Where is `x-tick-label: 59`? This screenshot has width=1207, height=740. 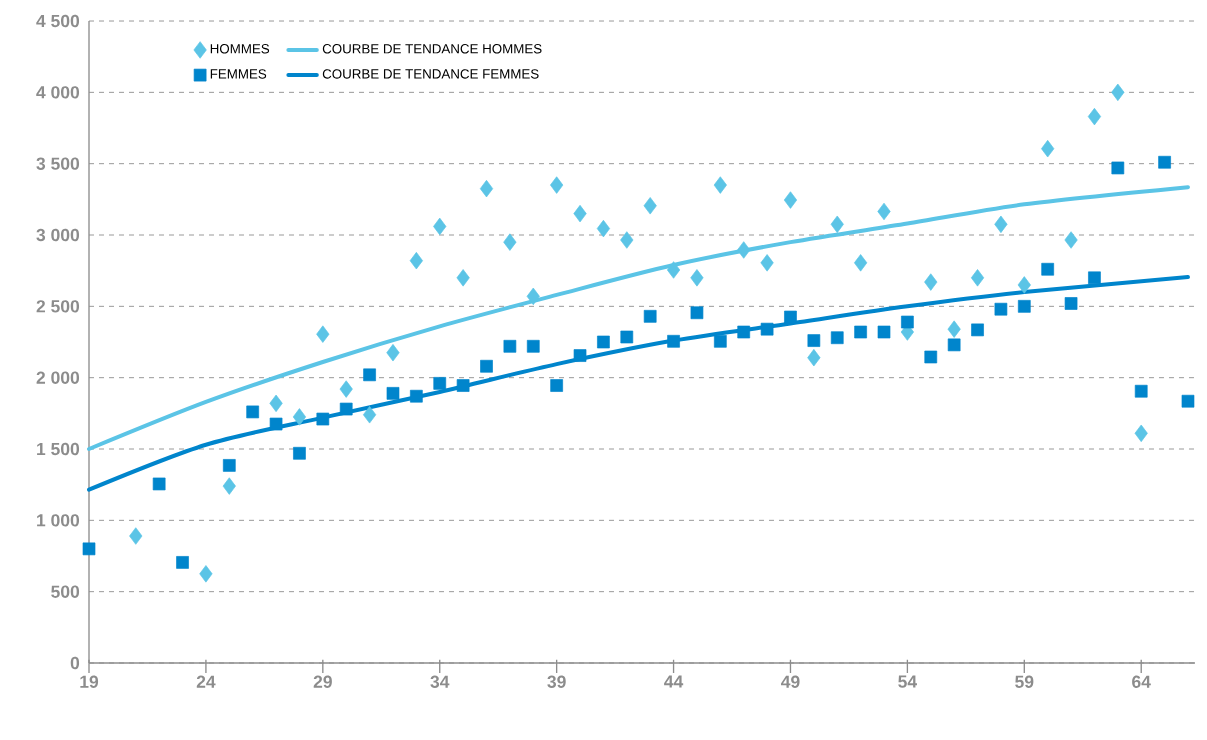 x-tick-label: 59 is located at coordinates (1024, 681).